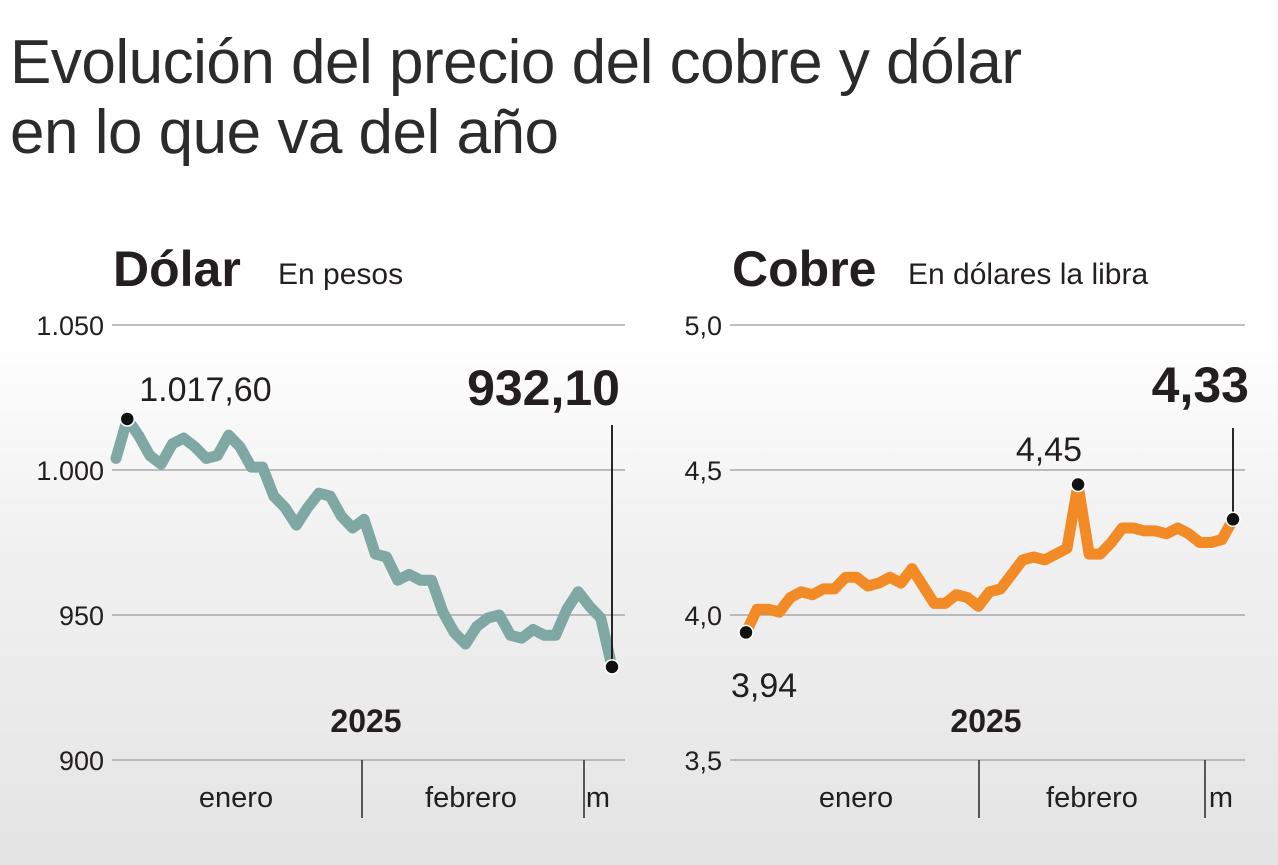 The image size is (1278, 865). Describe the element at coordinates (703, 471) in the screenshot. I see `y-tick-label: 4,5` at that location.